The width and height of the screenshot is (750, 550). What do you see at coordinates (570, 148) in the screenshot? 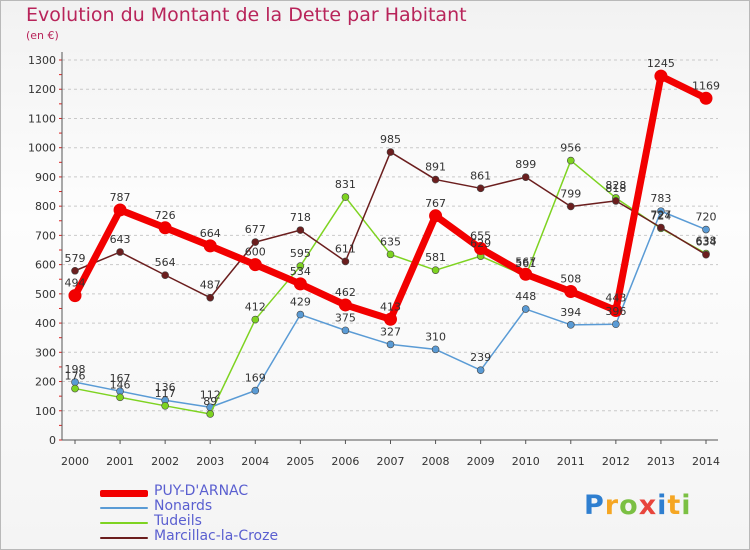
I see `data-label: 956` at bounding box center [570, 148].